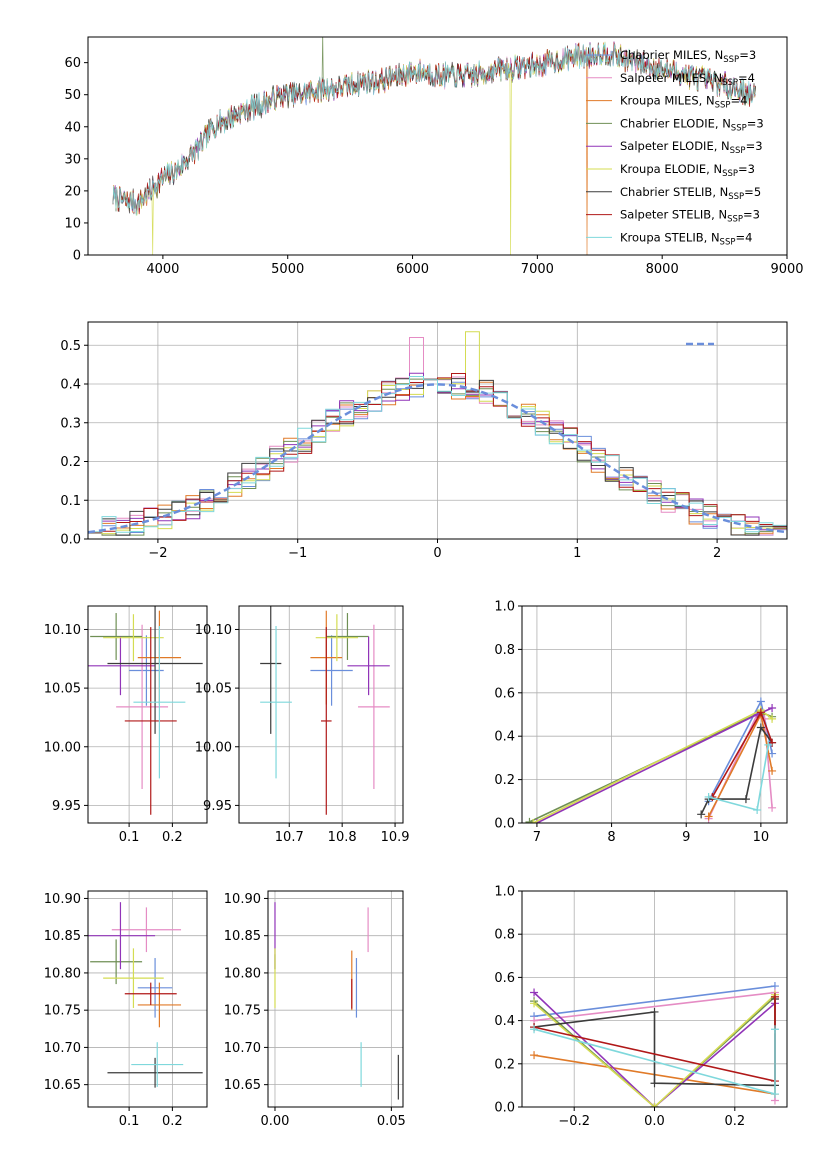  What do you see at coordinates (72, 95) in the screenshot?
I see `y-tick-label: 50` at bounding box center [72, 95].